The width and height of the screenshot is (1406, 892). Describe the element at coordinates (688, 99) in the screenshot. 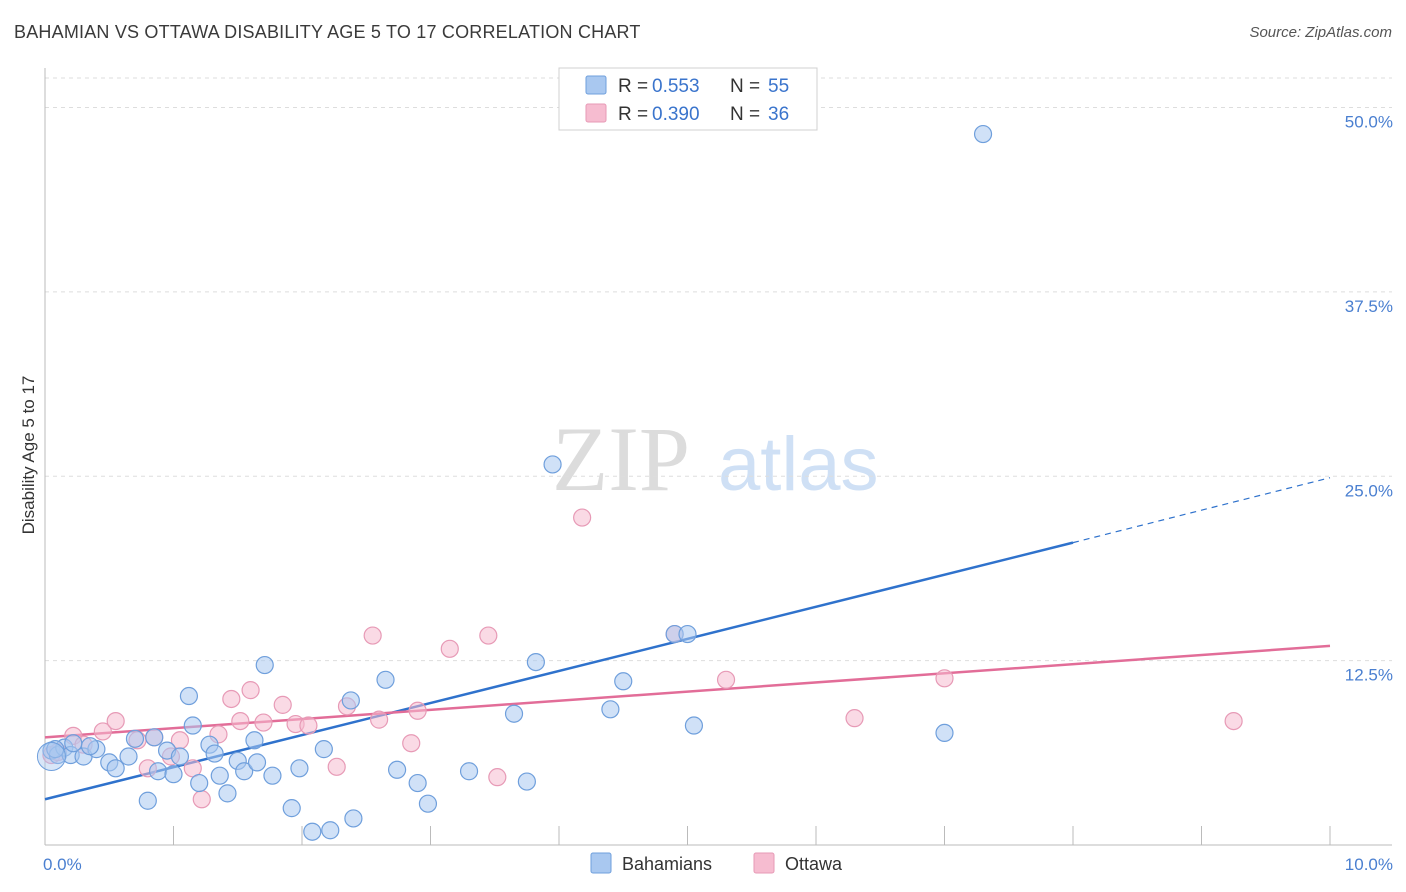

I see `legend: R = 0.553 N = 55 R = 0.390 N = 36` at that location.